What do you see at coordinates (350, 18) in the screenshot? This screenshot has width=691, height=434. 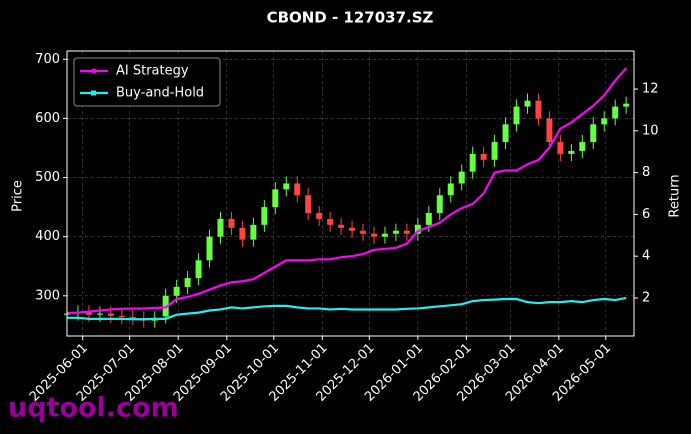 I see `chart-title: CBOND - 127037.SZ` at bounding box center [350, 18].